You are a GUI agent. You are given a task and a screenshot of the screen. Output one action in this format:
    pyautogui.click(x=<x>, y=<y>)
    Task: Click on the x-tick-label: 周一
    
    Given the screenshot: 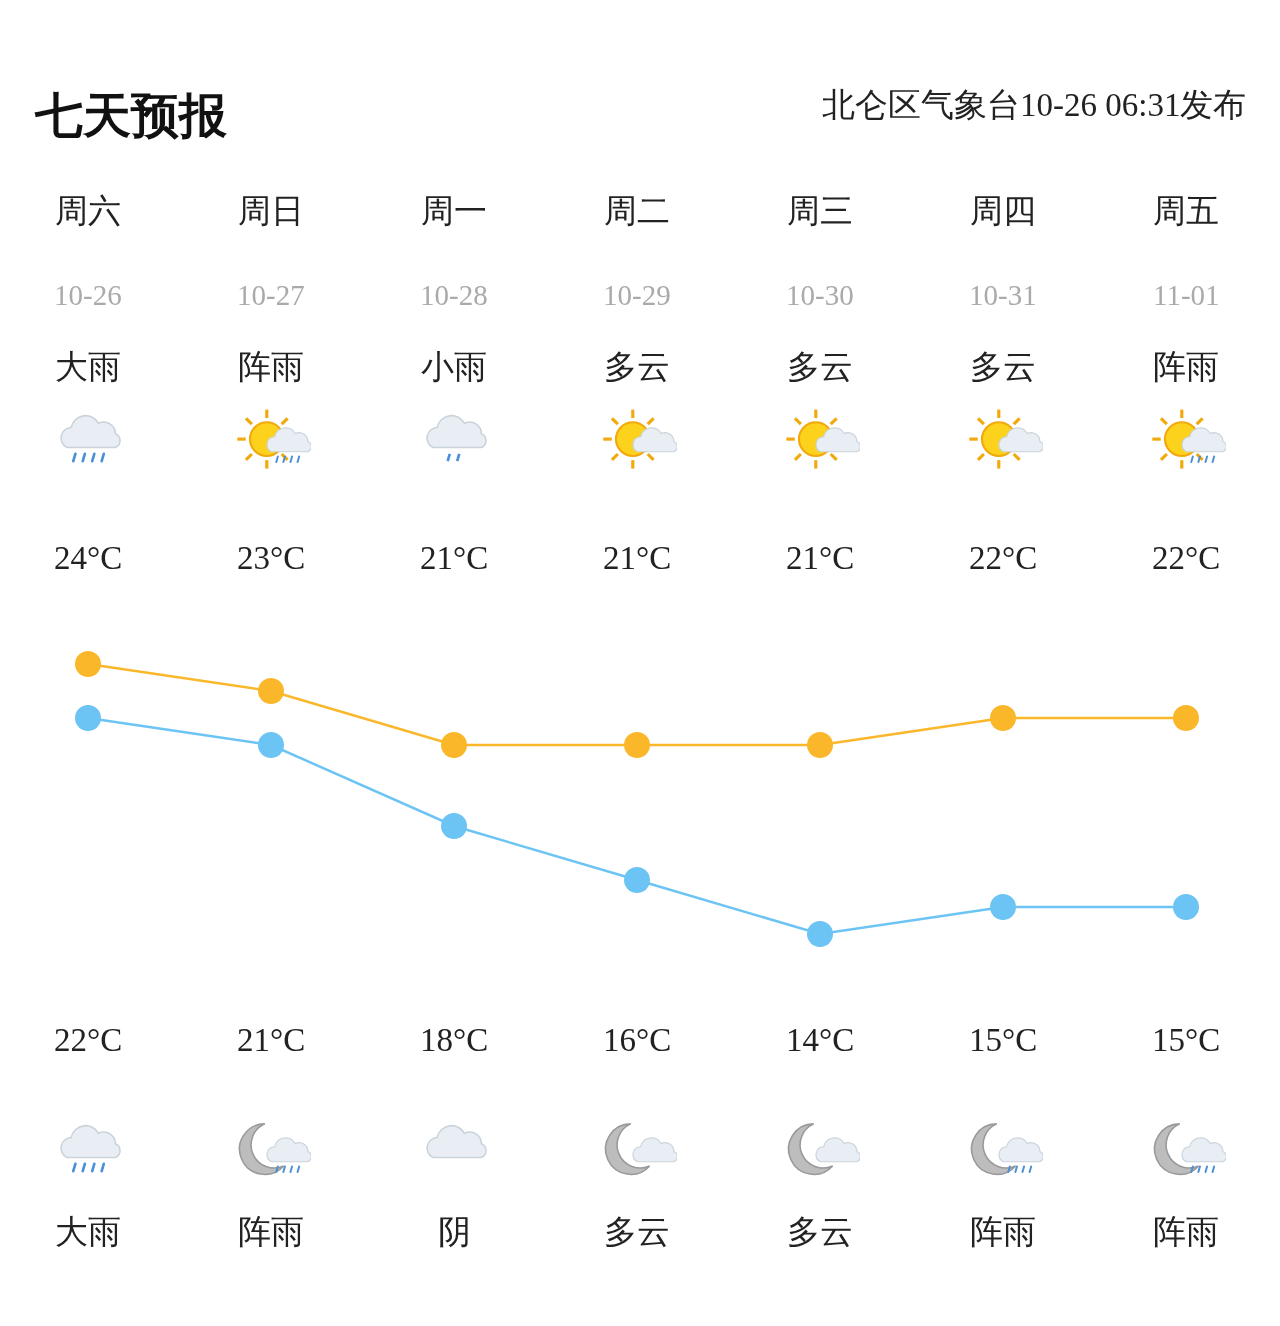 What is the action you would take?
    pyautogui.click(x=454, y=211)
    